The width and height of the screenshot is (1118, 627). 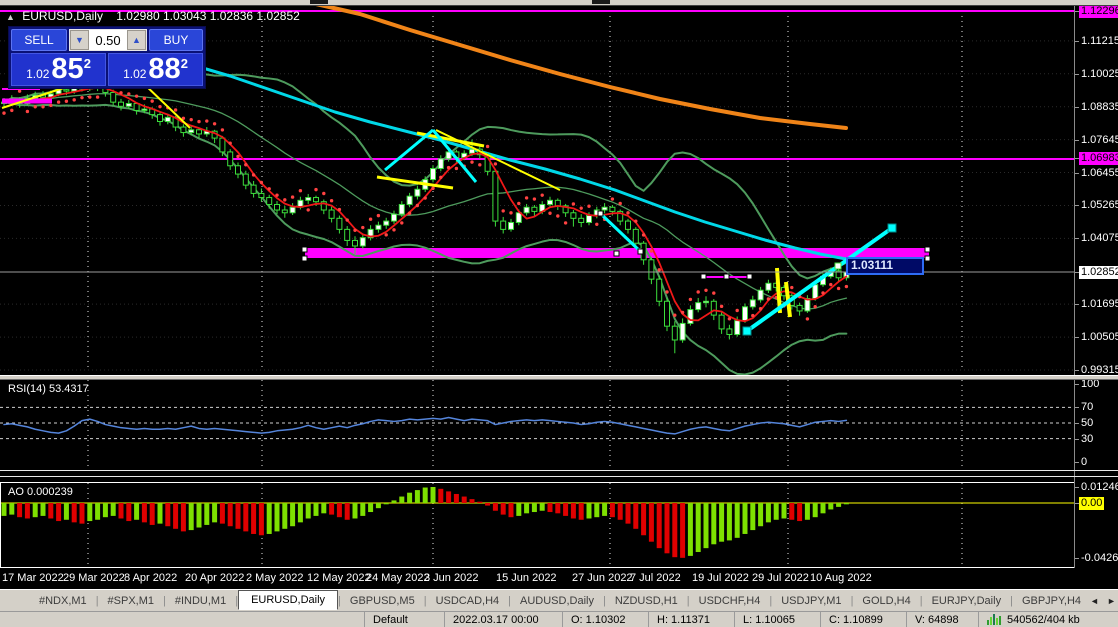 I want to click on status-cell: Default, so click(x=404, y=619).